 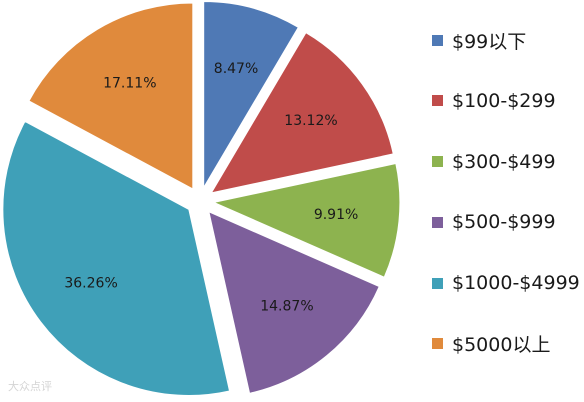 What do you see at coordinates (236, 69) in the screenshot?
I see `slice-value-label-1: 8.47%` at bounding box center [236, 69].